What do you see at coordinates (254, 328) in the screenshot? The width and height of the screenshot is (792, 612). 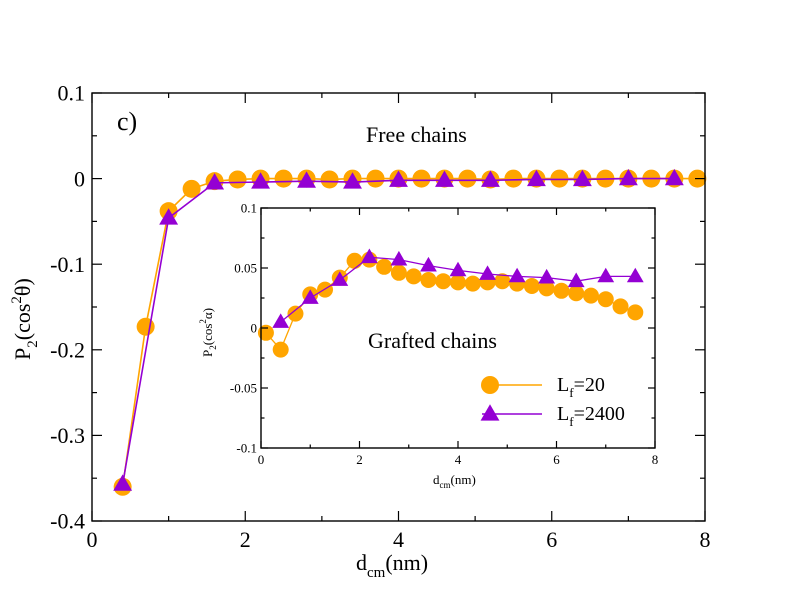 I see `inset-y-tick-label: 0` at bounding box center [254, 328].